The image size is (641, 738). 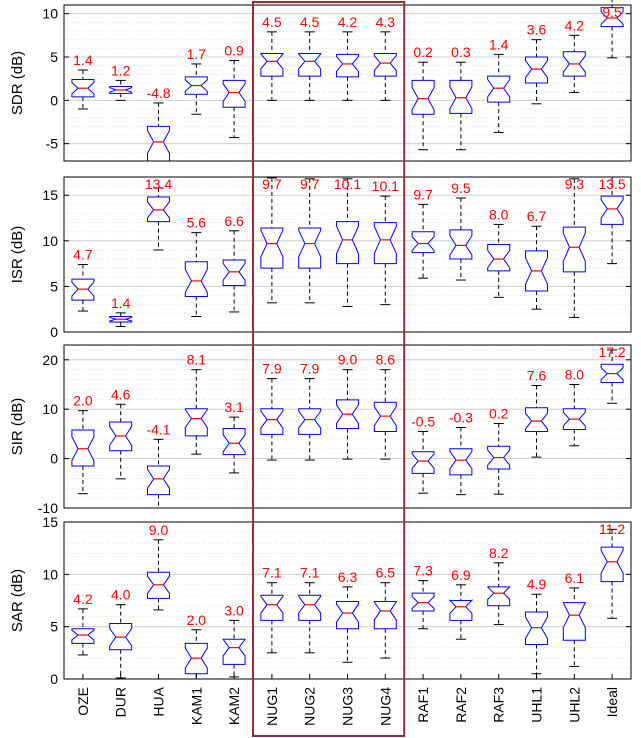 I want to click on box-Ideal: 13.5, so click(x=612, y=220).